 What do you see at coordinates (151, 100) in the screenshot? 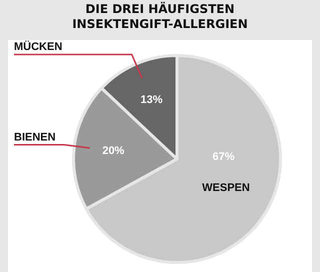
I see `data-label: 13%` at bounding box center [151, 100].